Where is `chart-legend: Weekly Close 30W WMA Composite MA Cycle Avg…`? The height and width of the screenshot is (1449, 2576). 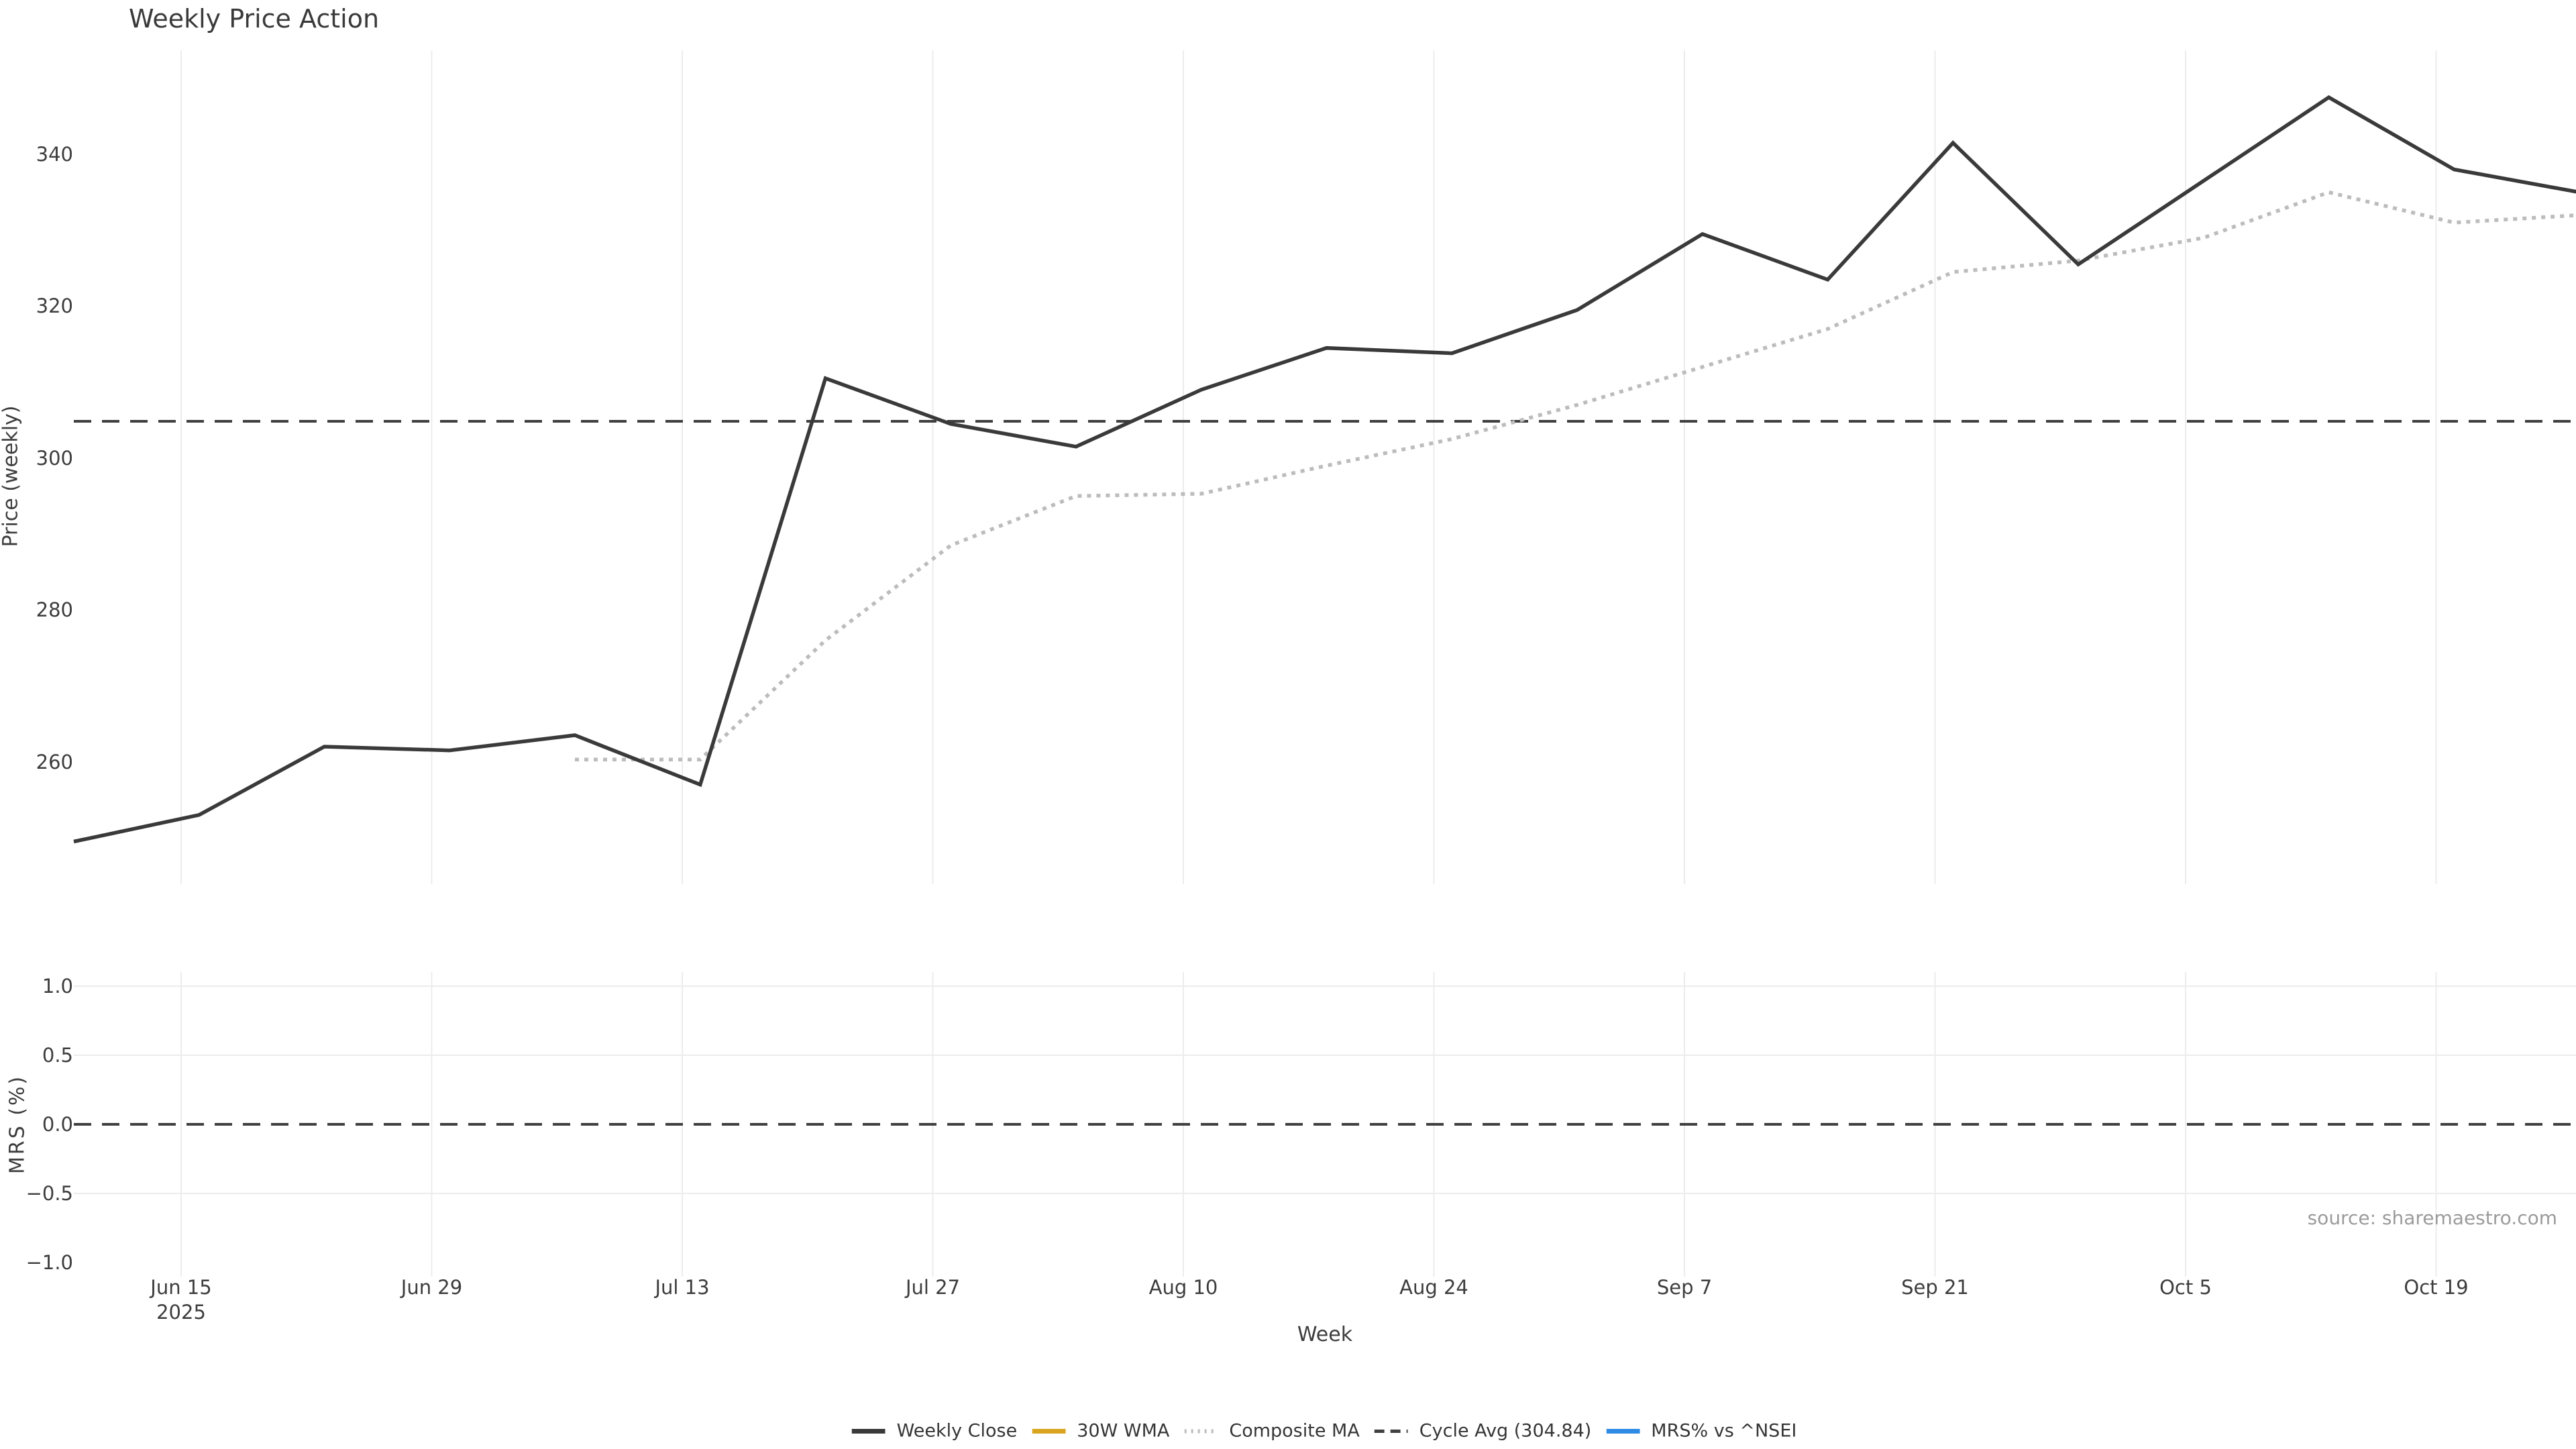
chart-legend: Weekly Close 30W WMA Composite MA Cycle Avg… is located at coordinates (1323, 1431).